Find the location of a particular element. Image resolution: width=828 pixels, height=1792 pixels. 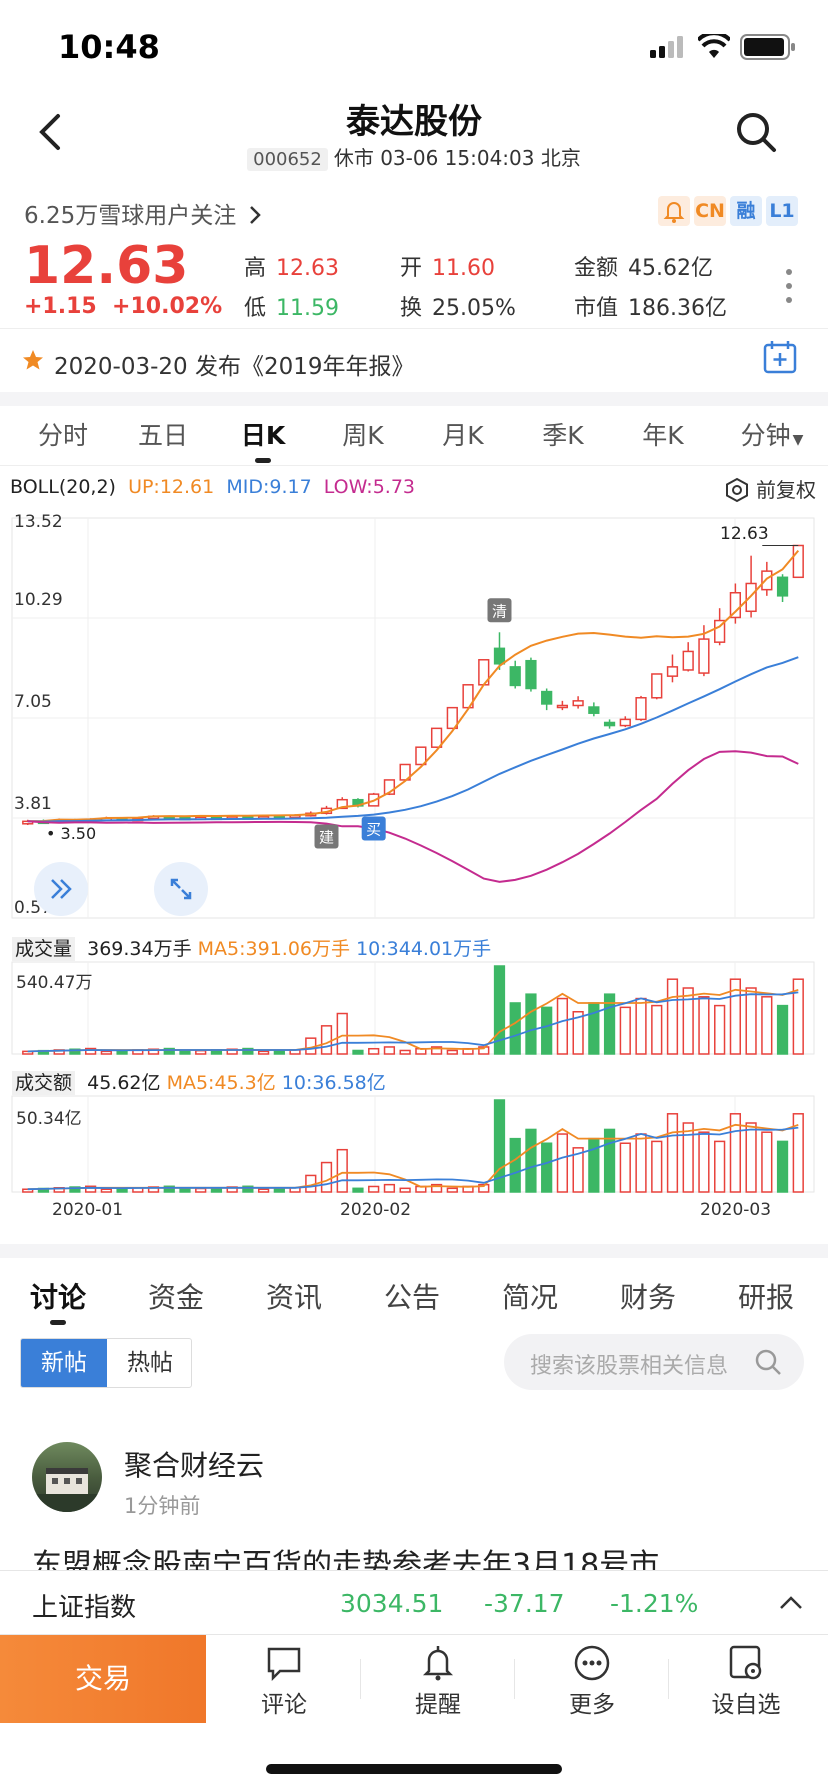

tag-margin: 融 is located at coordinates (746, 211).